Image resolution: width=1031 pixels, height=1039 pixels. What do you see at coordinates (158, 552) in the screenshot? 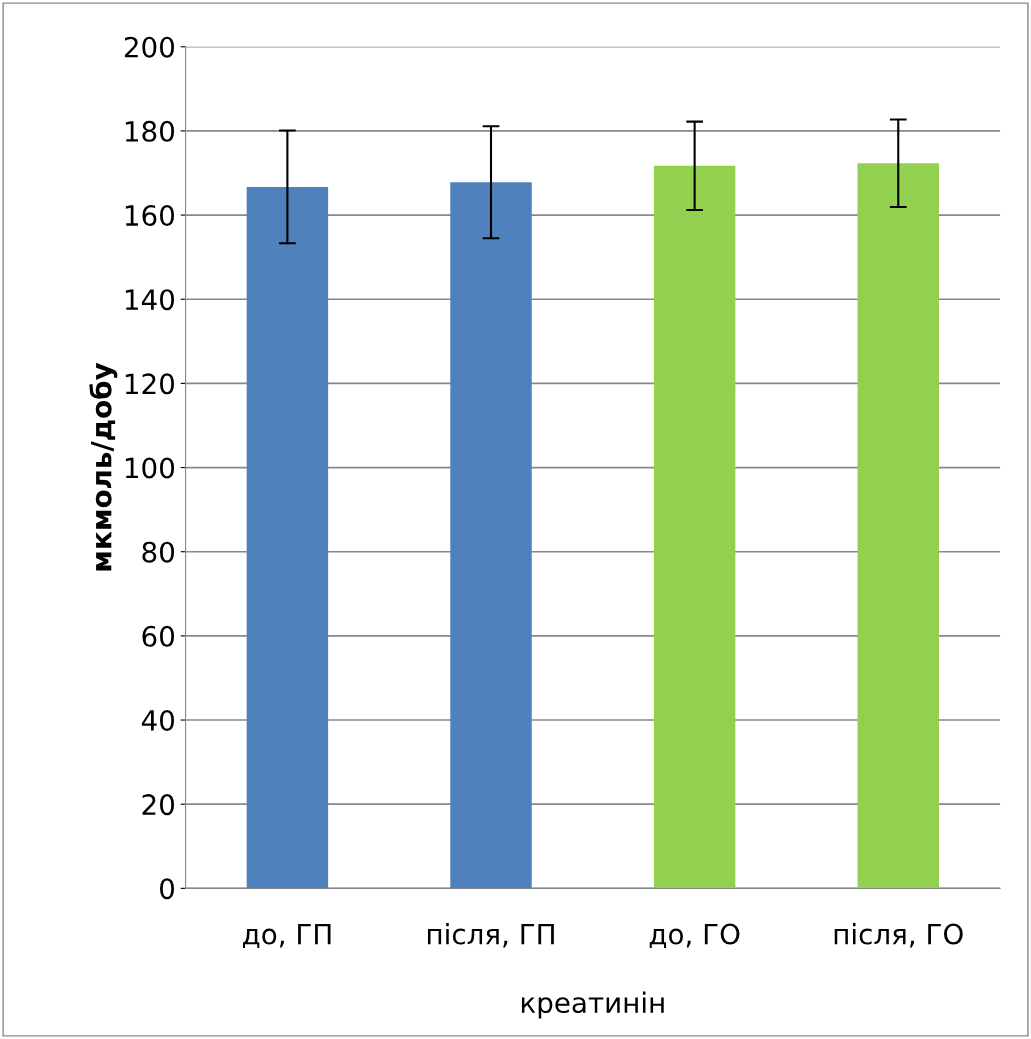
I see `y-tick-label: 80` at bounding box center [158, 552].